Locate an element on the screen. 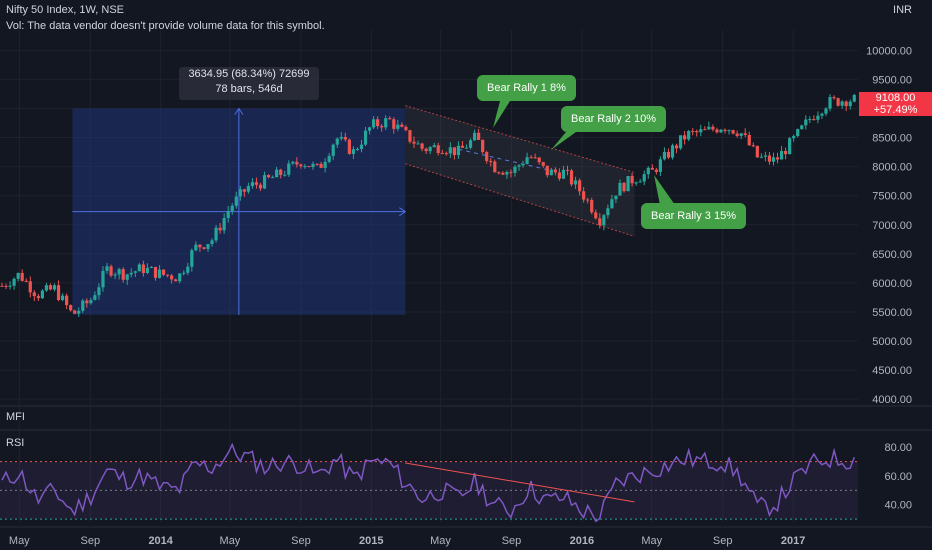 The height and width of the screenshot is (550, 932). callout-bear-rally-3: Bear Rally 3 15% is located at coordinates (693, 216).